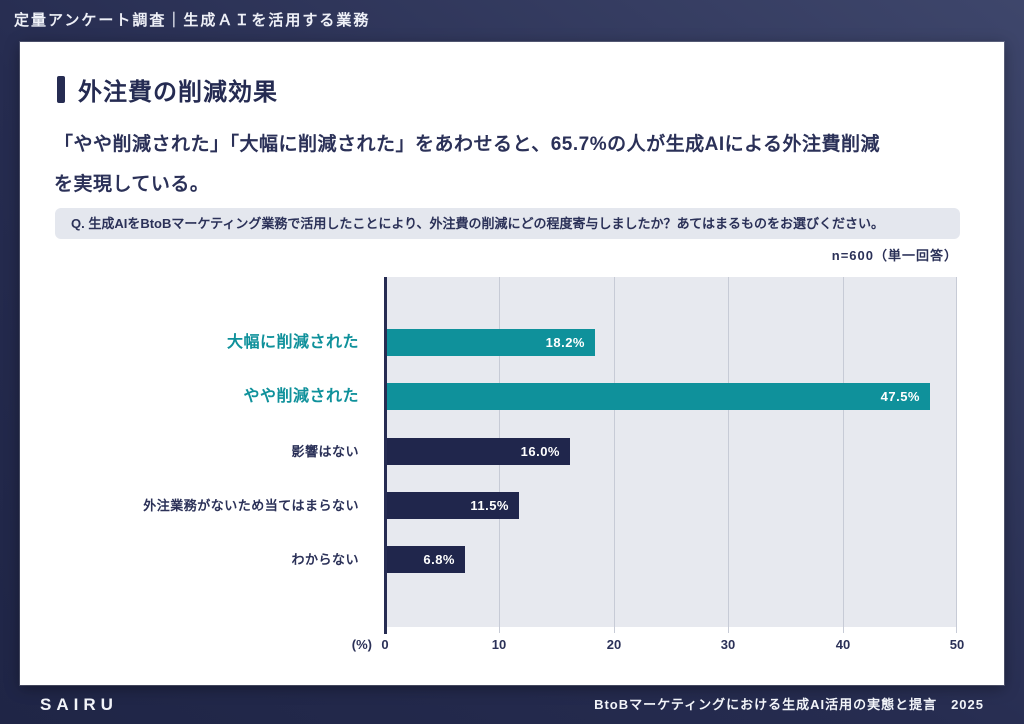 Image resolution: width=1024 pixels, height=724 pixels. I want to click on bar-value-label: 11.5%, so click(489, 505).